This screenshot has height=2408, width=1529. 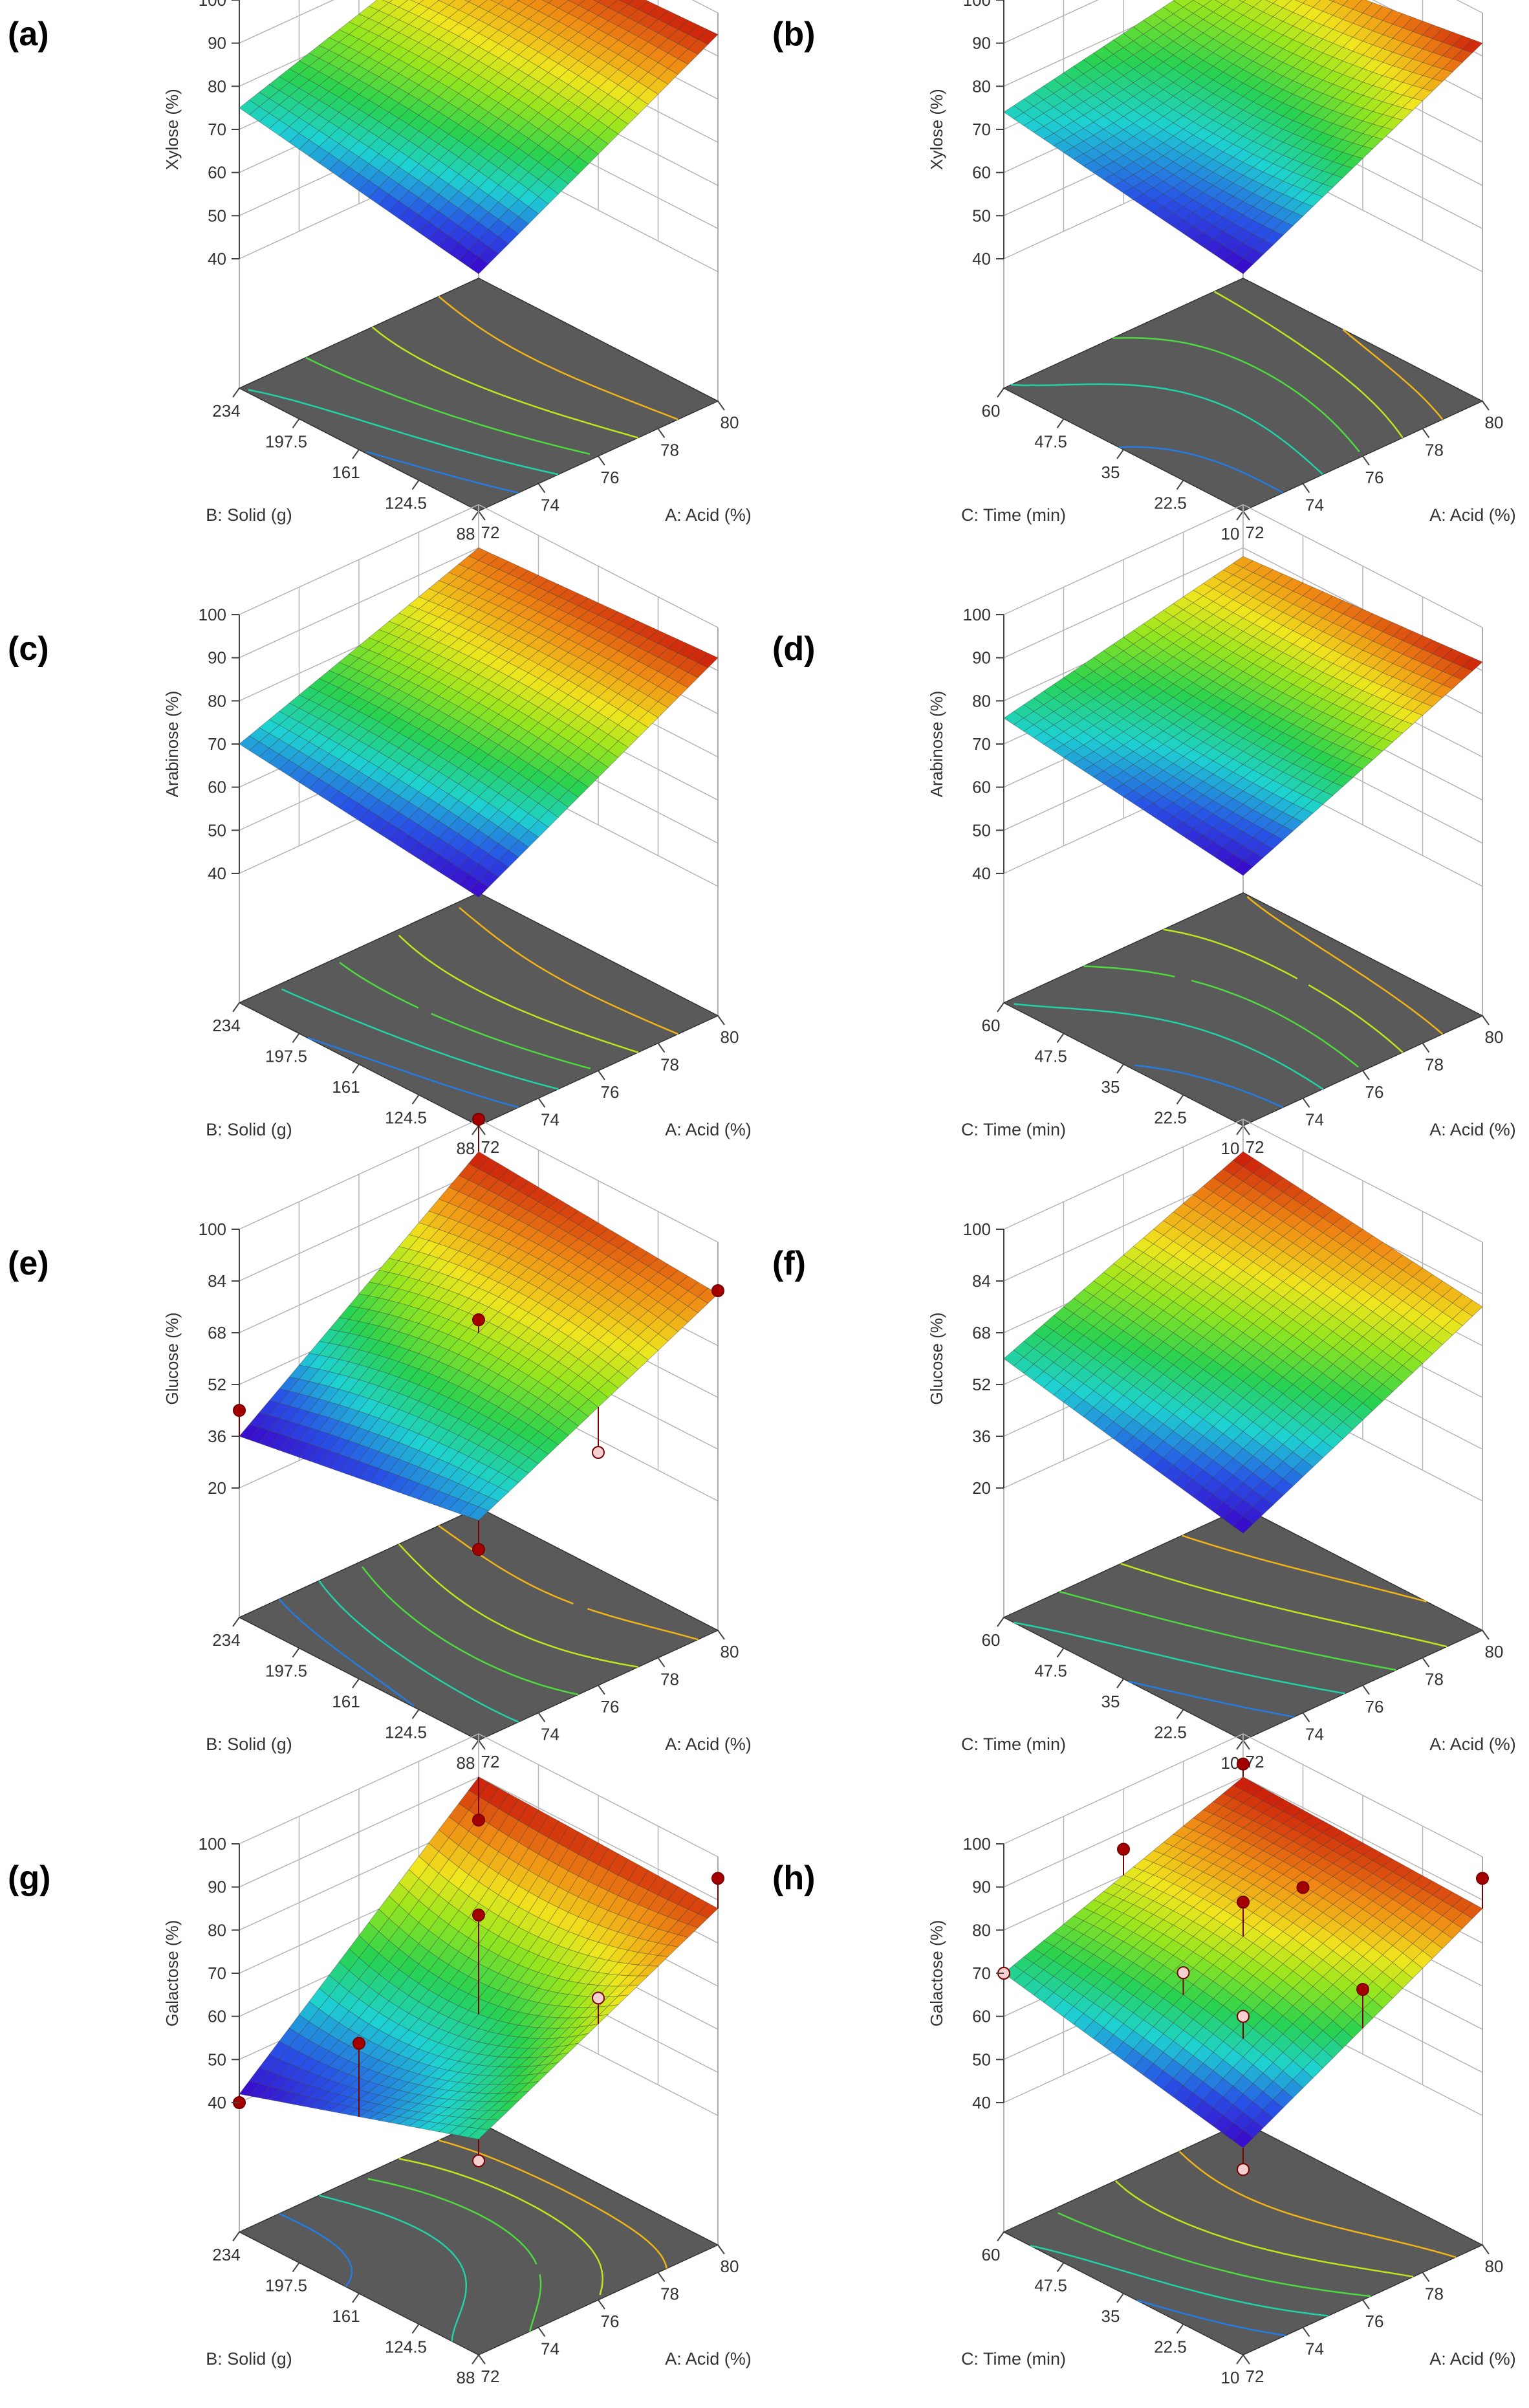 I want to click on b-tick-label: 161, so click(x=346, y=1087).